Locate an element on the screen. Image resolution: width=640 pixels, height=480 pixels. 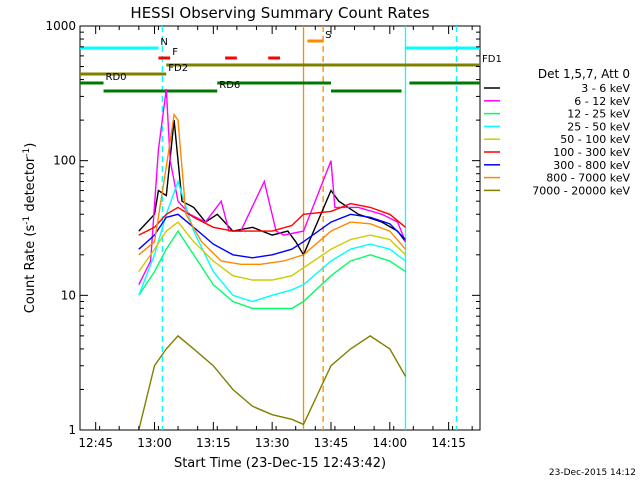
status-bar-label: FD1 is located at coordinates (492, 59).